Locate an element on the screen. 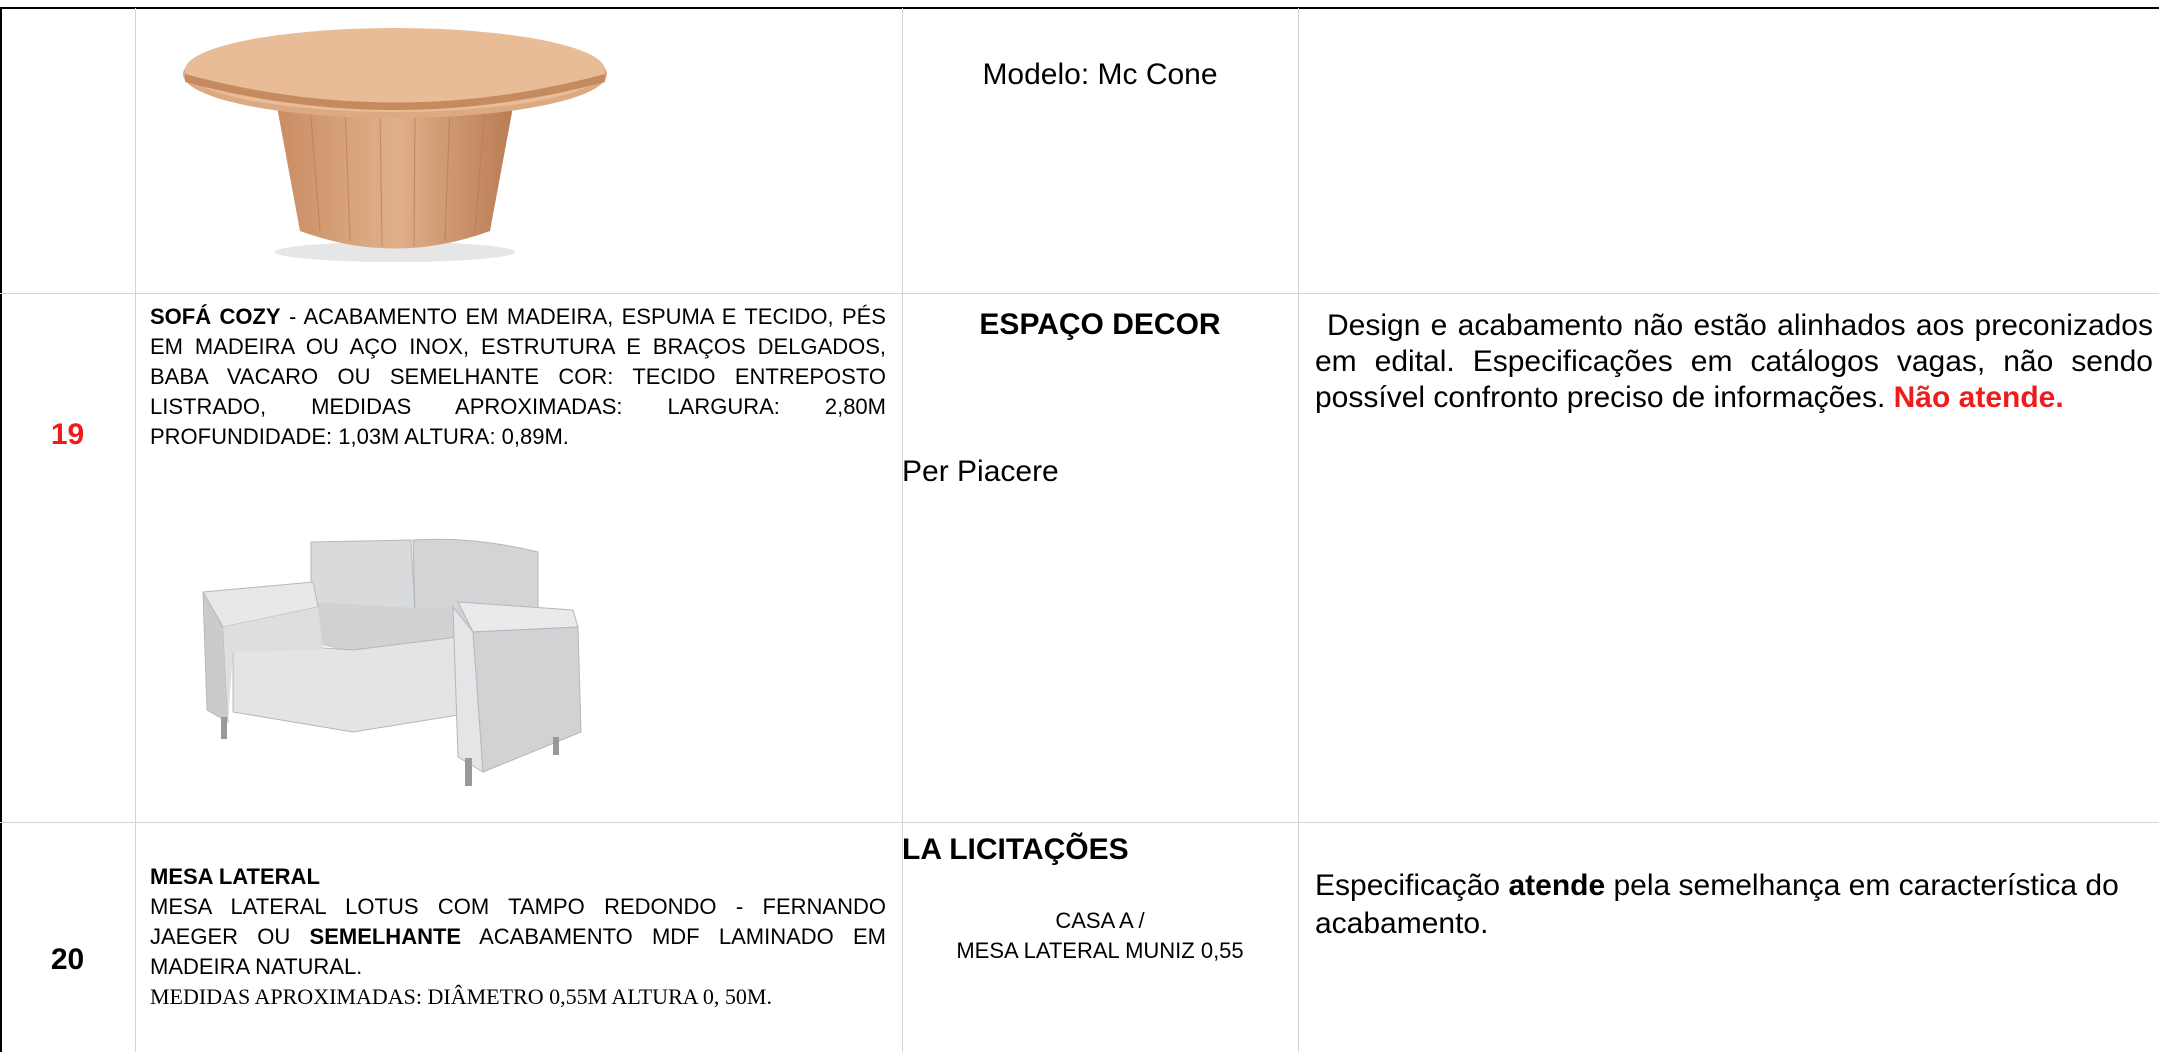 Image resolution: width=2159 pixels, height=1052 pixels. analysis-emphasis: atende is located at coordinates (1557, 885).